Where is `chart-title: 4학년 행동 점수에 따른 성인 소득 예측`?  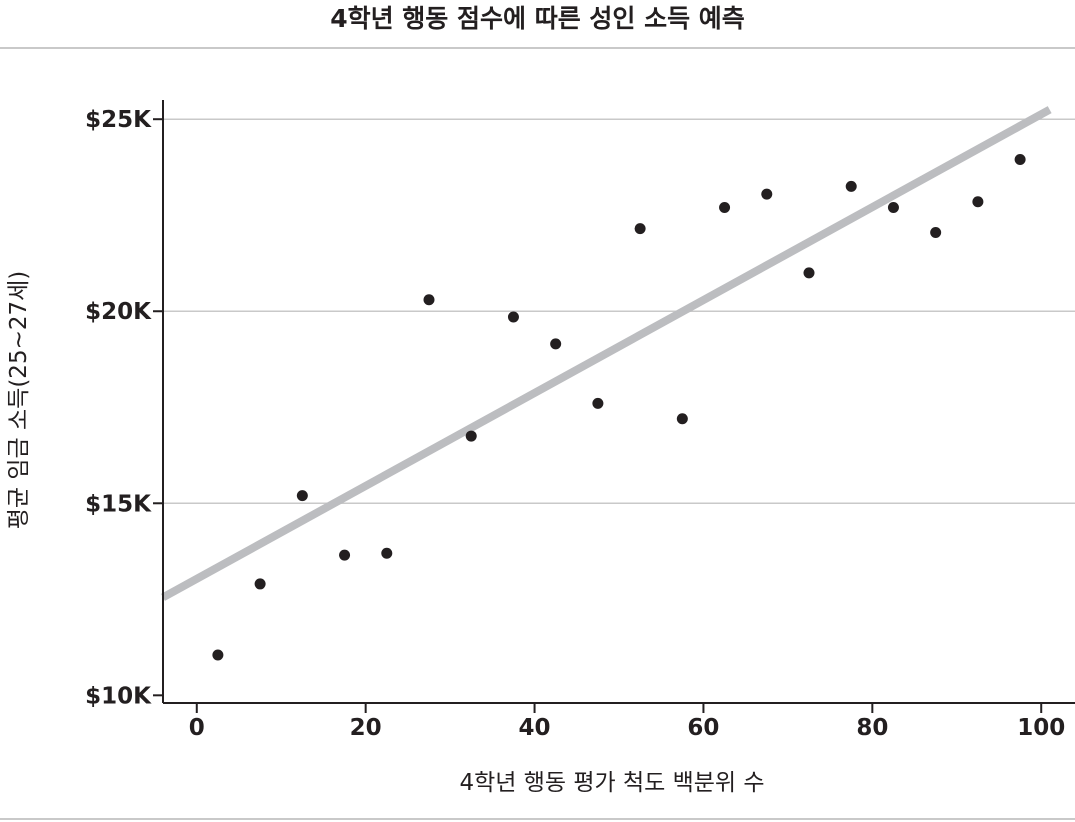 chart-title: 4학년 행동 점수에 따른 성인 소득 예측 is located at coordinates (537, 18).